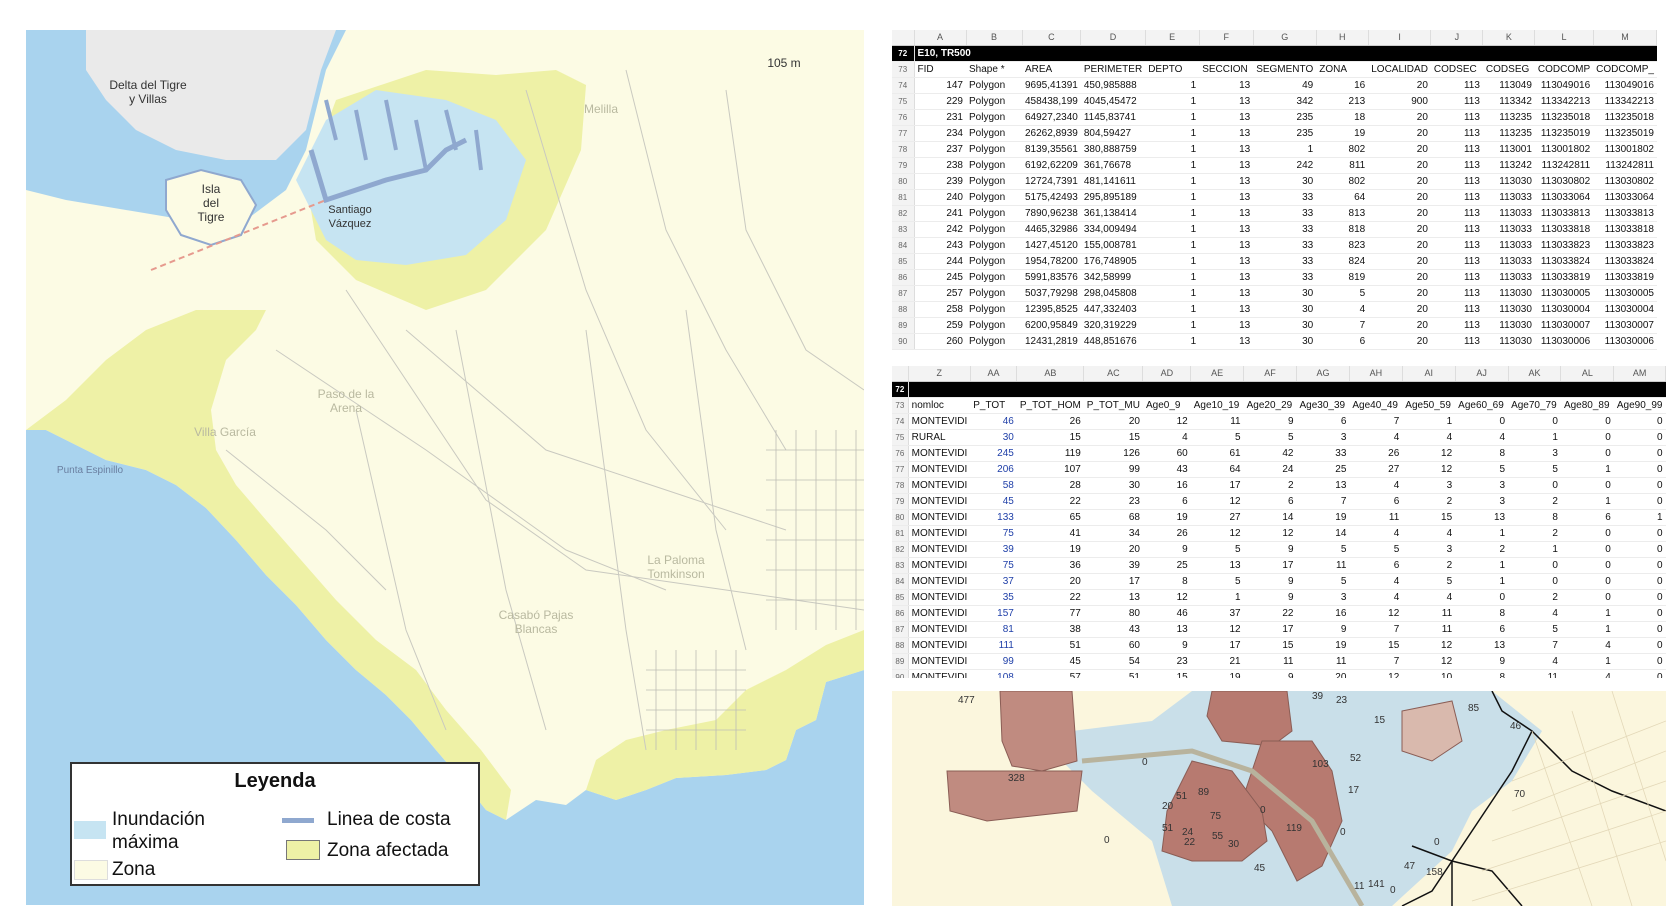 This screenshot has width=1680, height=924. What do you see at coordinates (940, 341) in the screenshot?
I see `table-cell: 260` at bounding box center [940, 341].